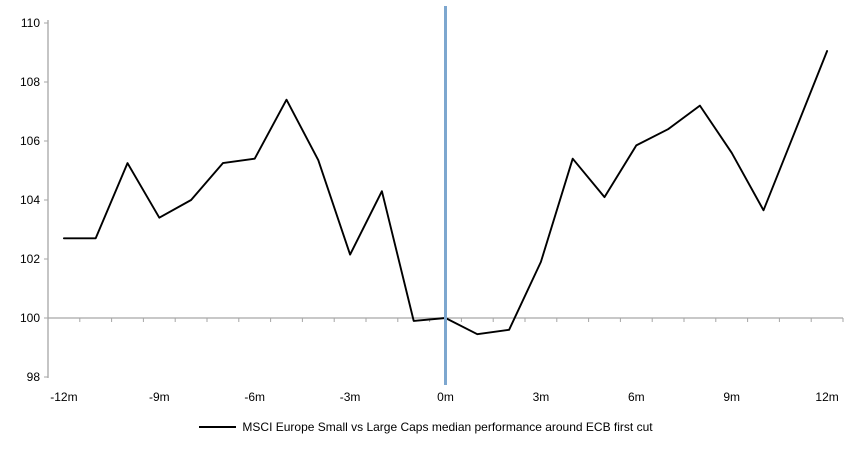 The height and width of the screenshot is (450, 852). What do you see at coordinates (30, 141) in the screenshot?
I see `y-axis-label: 106` at bounding box center [30, 141].